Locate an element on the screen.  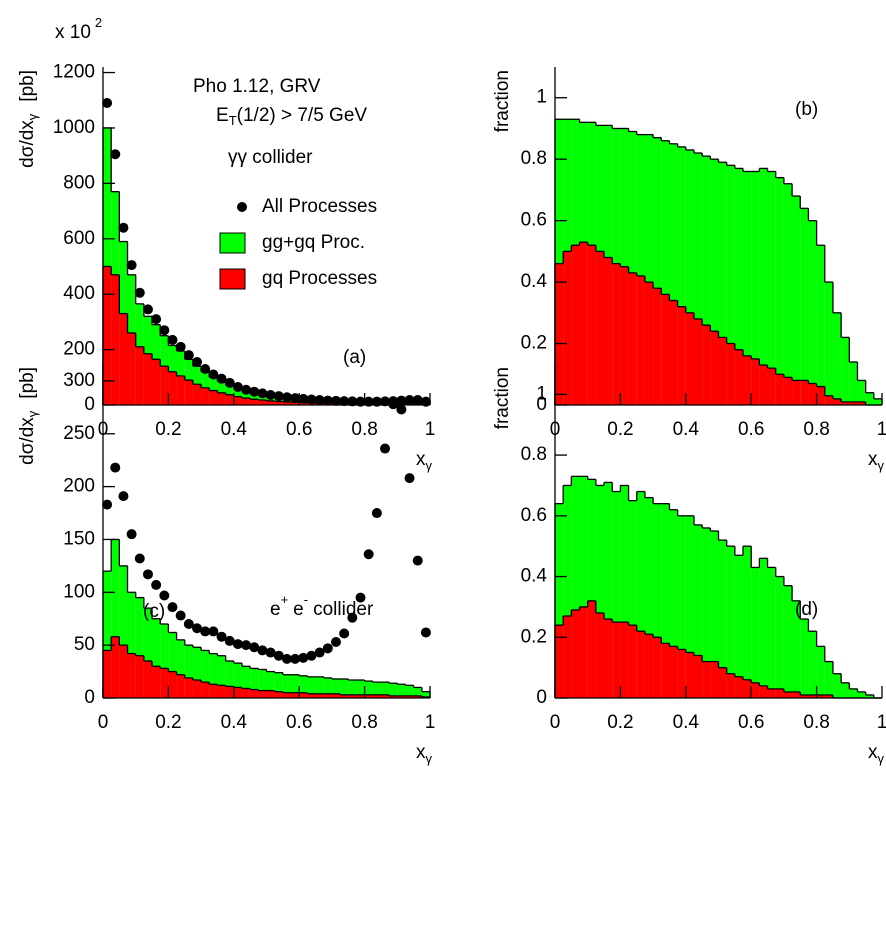
y-tick-label: 0.2 is located at coordinates (534, 343).